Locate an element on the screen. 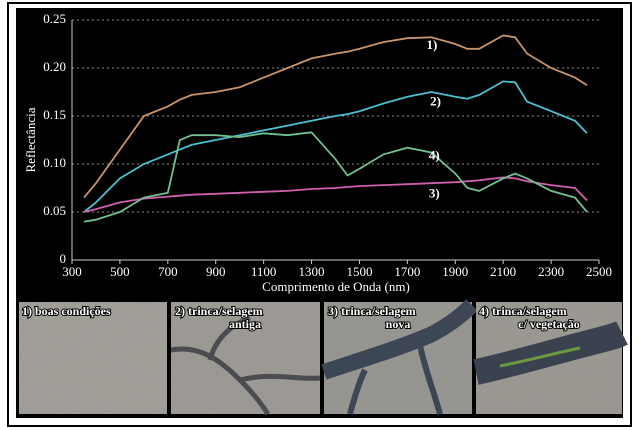 The image size is (639, 430). panel-label: 4) trinca/selagem is located at coordinates (523, 311).